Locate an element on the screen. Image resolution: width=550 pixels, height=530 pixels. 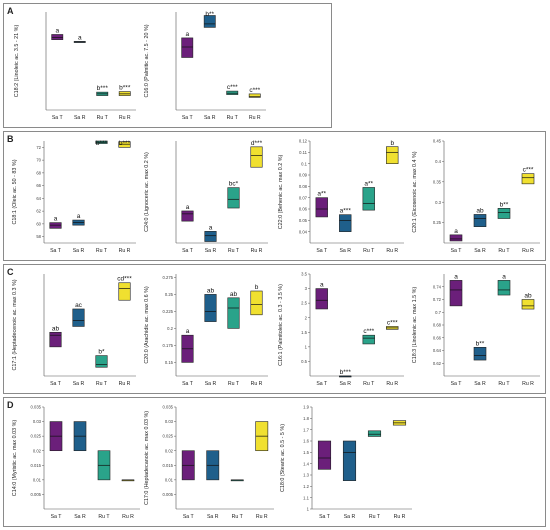
y-tick-label: 0.12 is located at coordinates (303, 141).